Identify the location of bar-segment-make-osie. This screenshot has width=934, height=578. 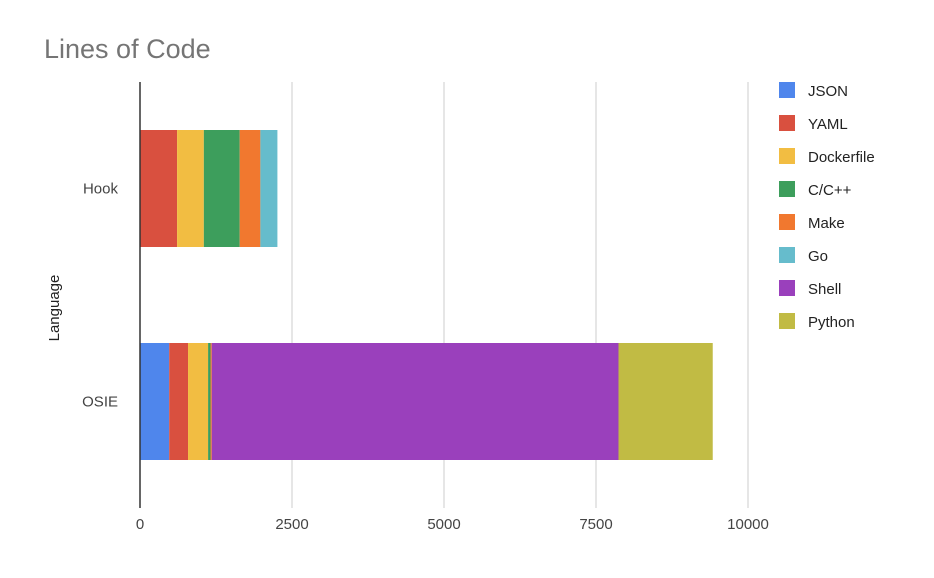
(211, 401).